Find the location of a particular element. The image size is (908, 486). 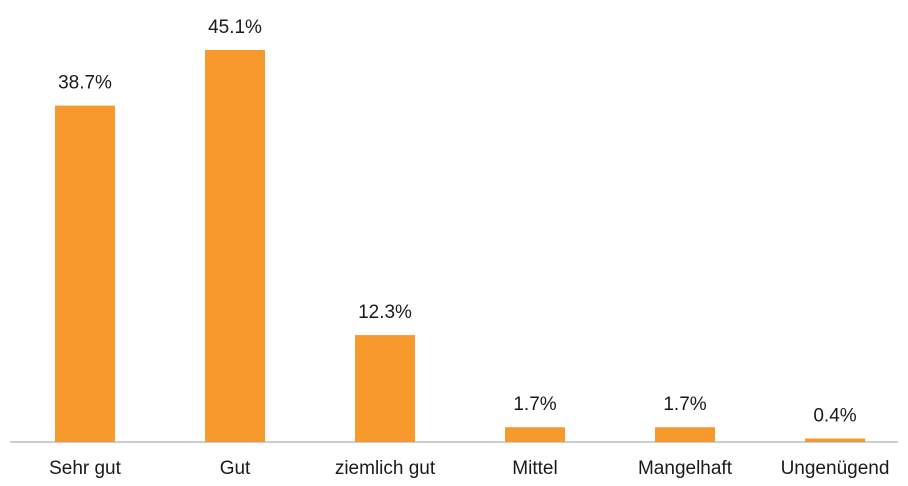

data-label: 12.3% is located at coordinates (385, 312).